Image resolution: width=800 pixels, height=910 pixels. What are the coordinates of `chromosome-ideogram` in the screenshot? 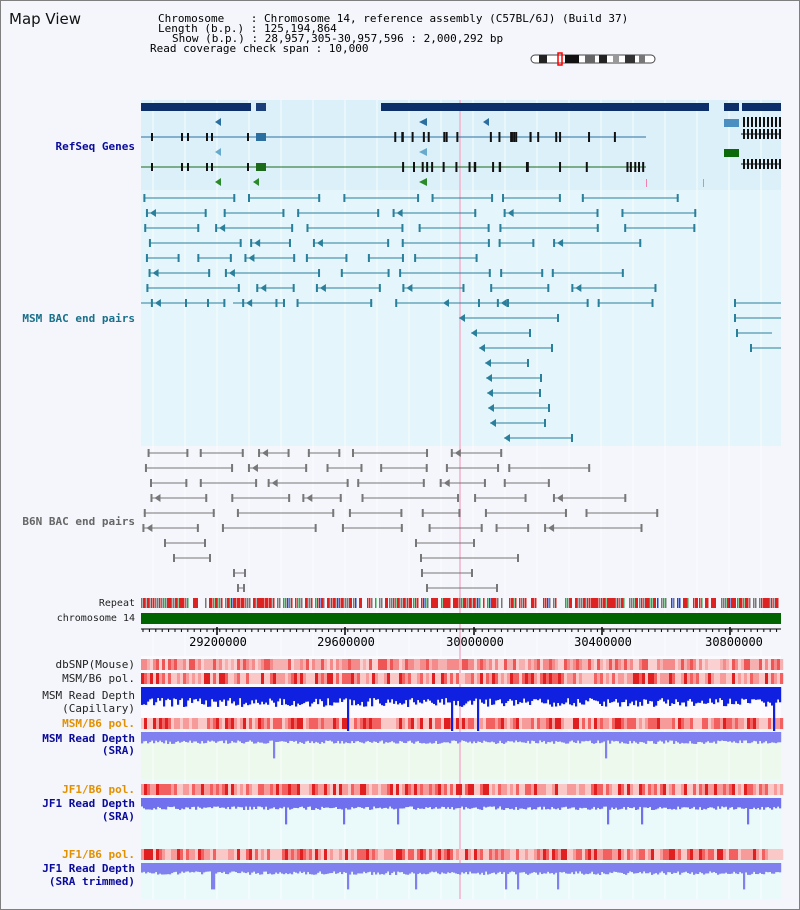 It's located at (594, 59).